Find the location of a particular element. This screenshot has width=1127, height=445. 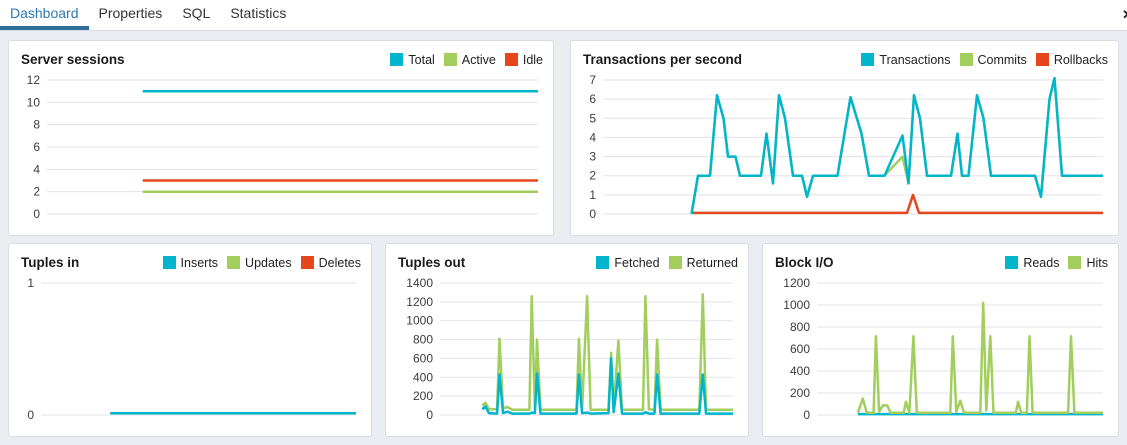

legend-label: Hits is located at coordinates (1097, 262).